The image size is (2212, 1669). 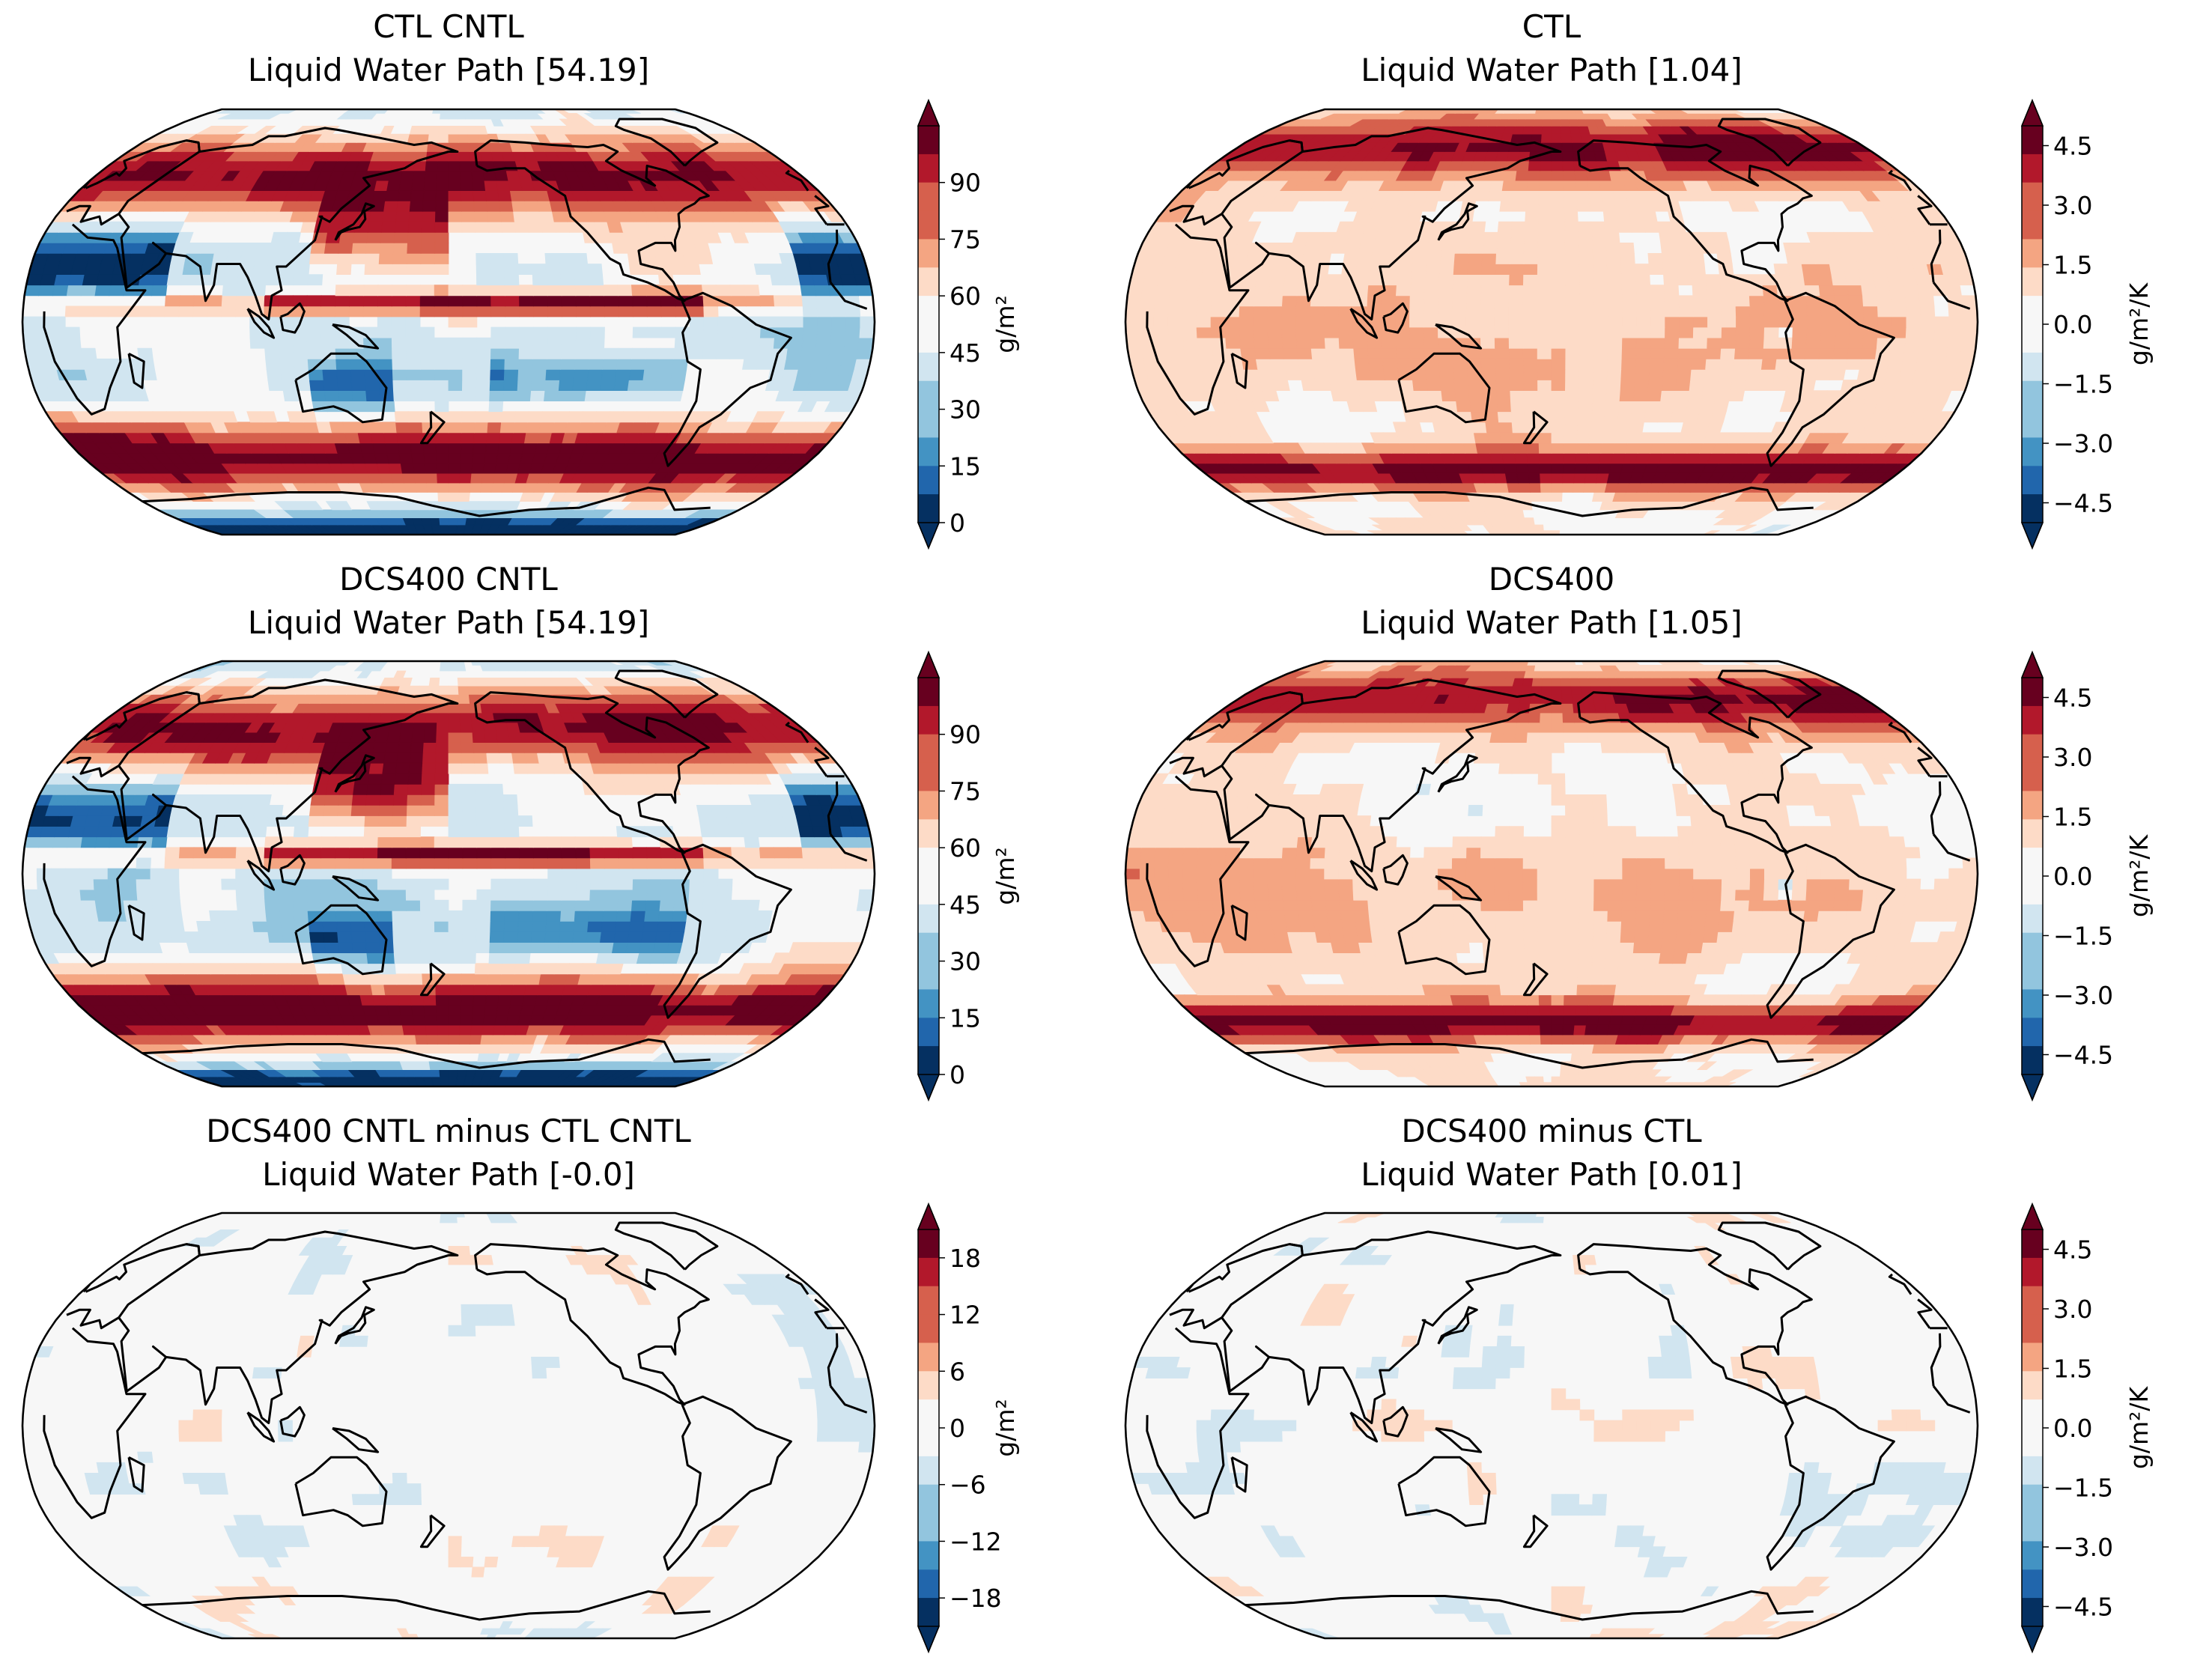 What do you see at coordinates (2032, 367) in the screenshot?
I see `colorbar-segment` at bounding box center [2032, 367].